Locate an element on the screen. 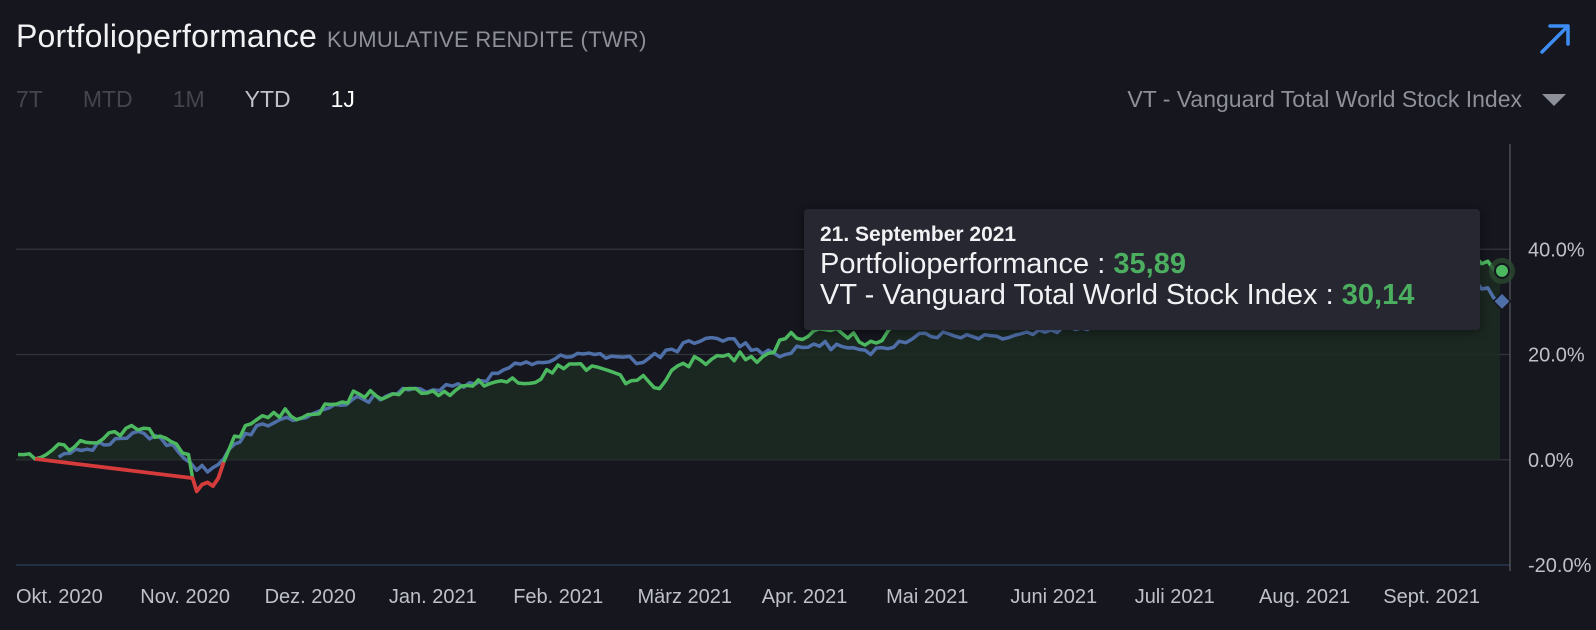 The width and height of the screenshot is (1596, 630). x-tick-label: Juli 2021 is located at coordinates (1175, 597).